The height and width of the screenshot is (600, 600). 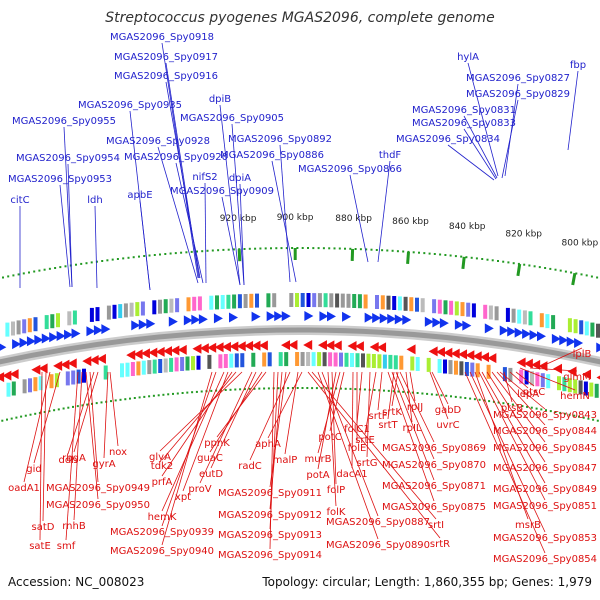 What do you see at coordinates (139, 195) in the screenshot?
I see `forward-gene-label: apbE` at bounding box center [139, 195].